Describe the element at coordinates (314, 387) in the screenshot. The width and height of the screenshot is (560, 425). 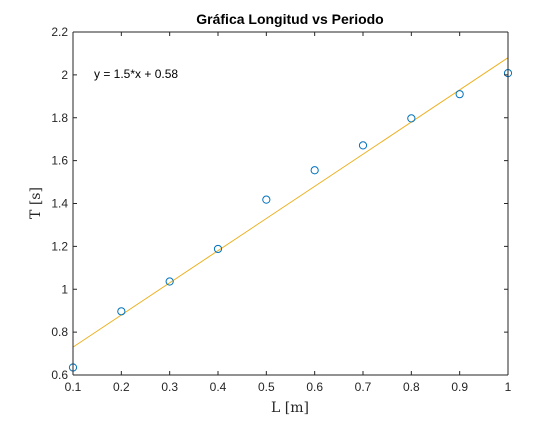
I see `x-tick-label: 0.6` at that location.